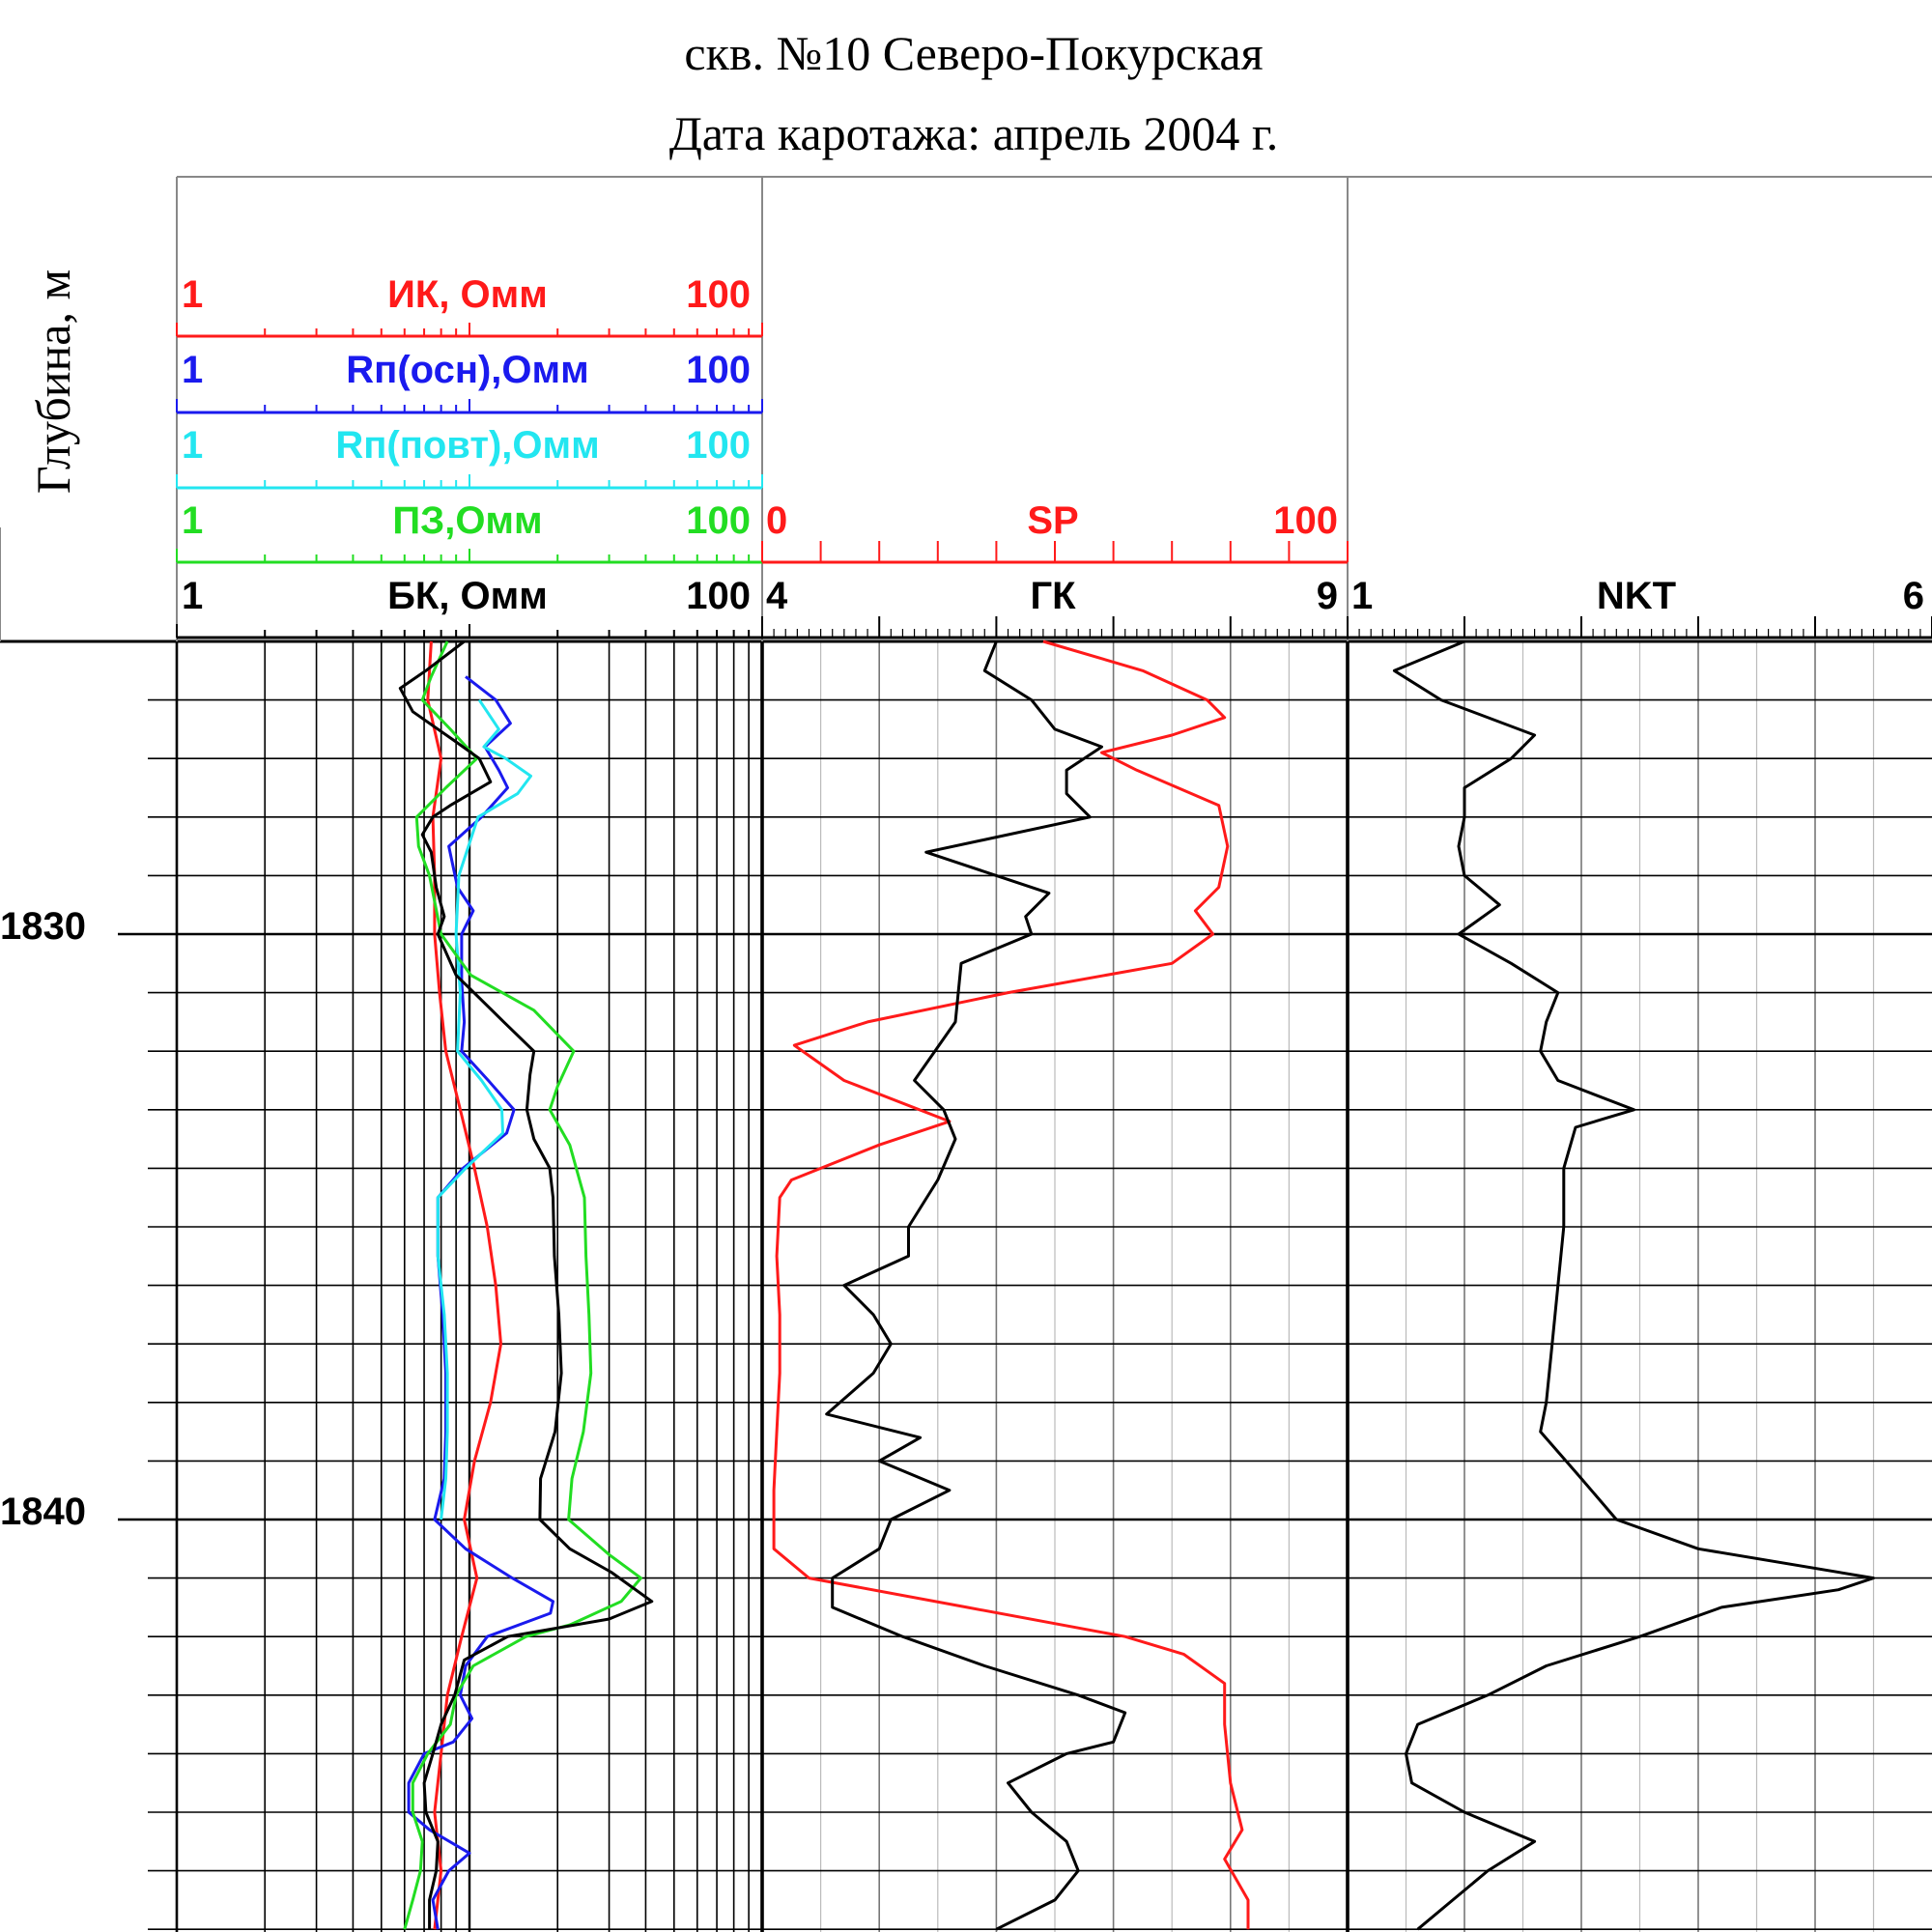 This screenshot has width=1932, height=1932. What do you see at coordinates (53, 382) in the screenshot?
I see `depth-axis-label: Глубина, м` at bounding box center [53, 382].